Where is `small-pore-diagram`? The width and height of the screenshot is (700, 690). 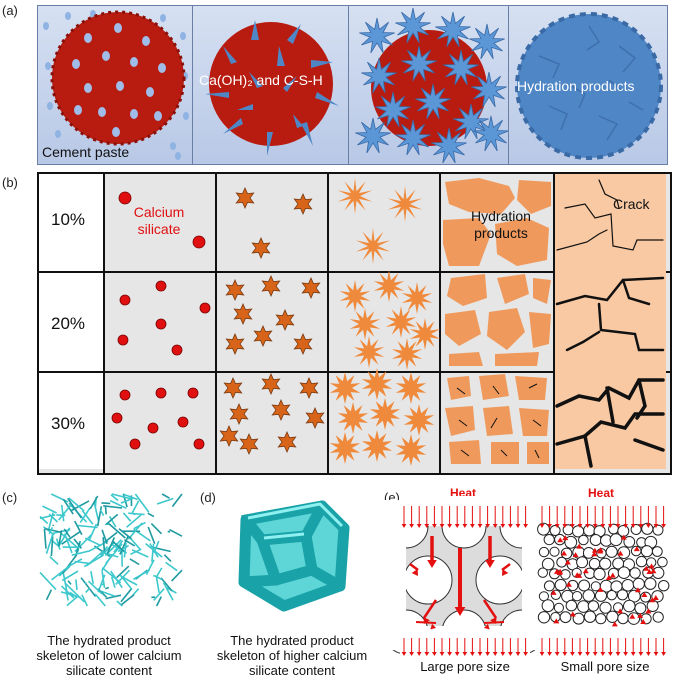
small-pore-diagram is located at coordinates (603, 575).